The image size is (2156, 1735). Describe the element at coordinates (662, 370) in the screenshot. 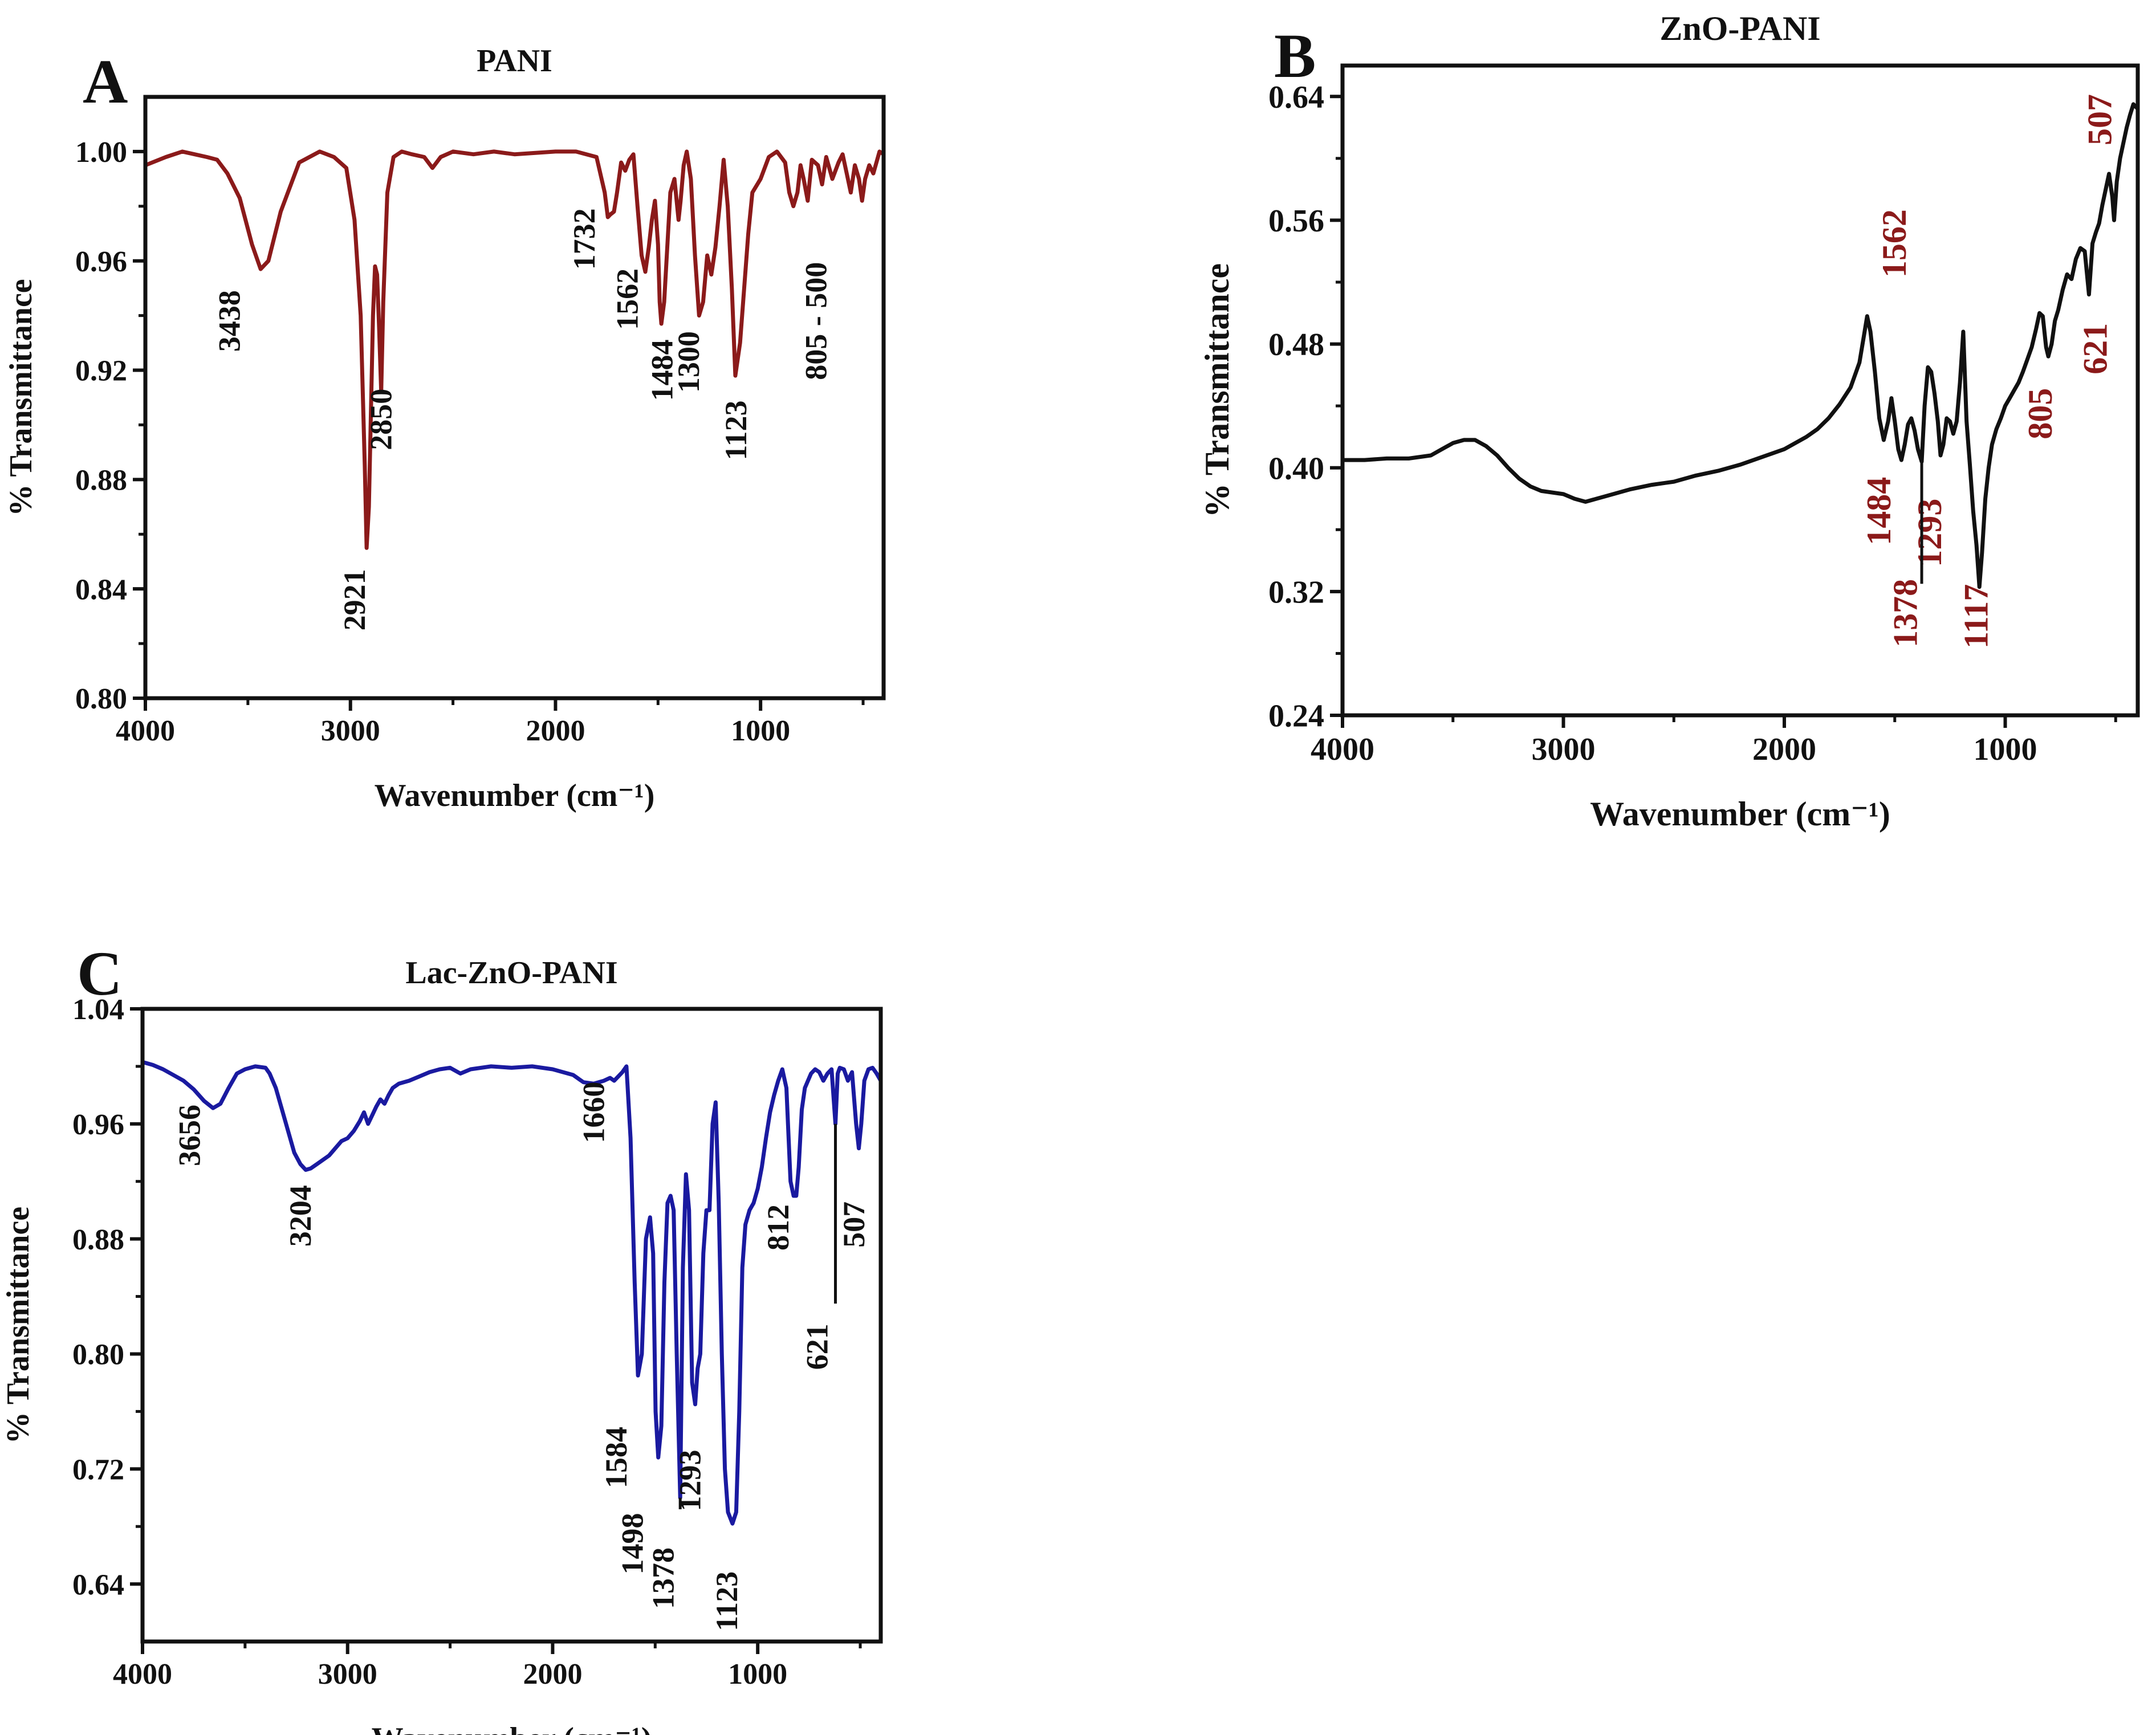

I see `peak-label-a: 1484` at that location.